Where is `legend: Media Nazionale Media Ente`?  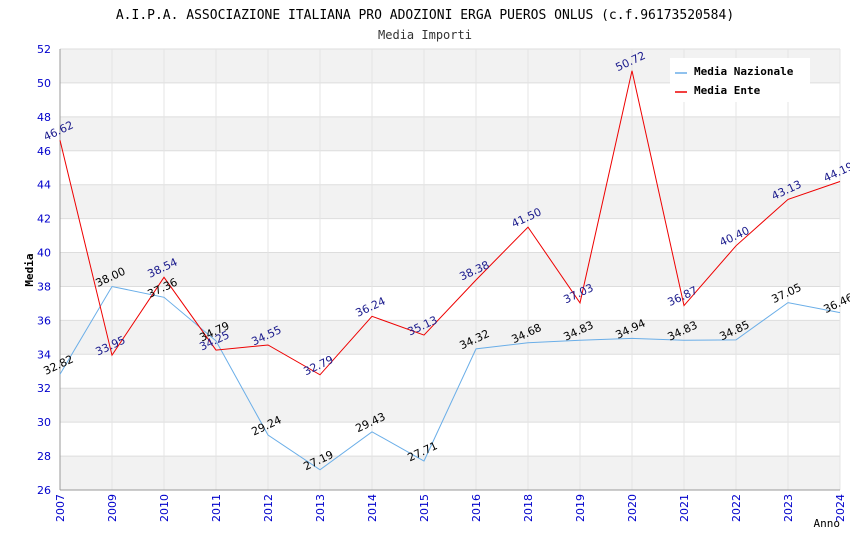 legend: Media Nazionale Media Ente is located at coordinates (740, 80).